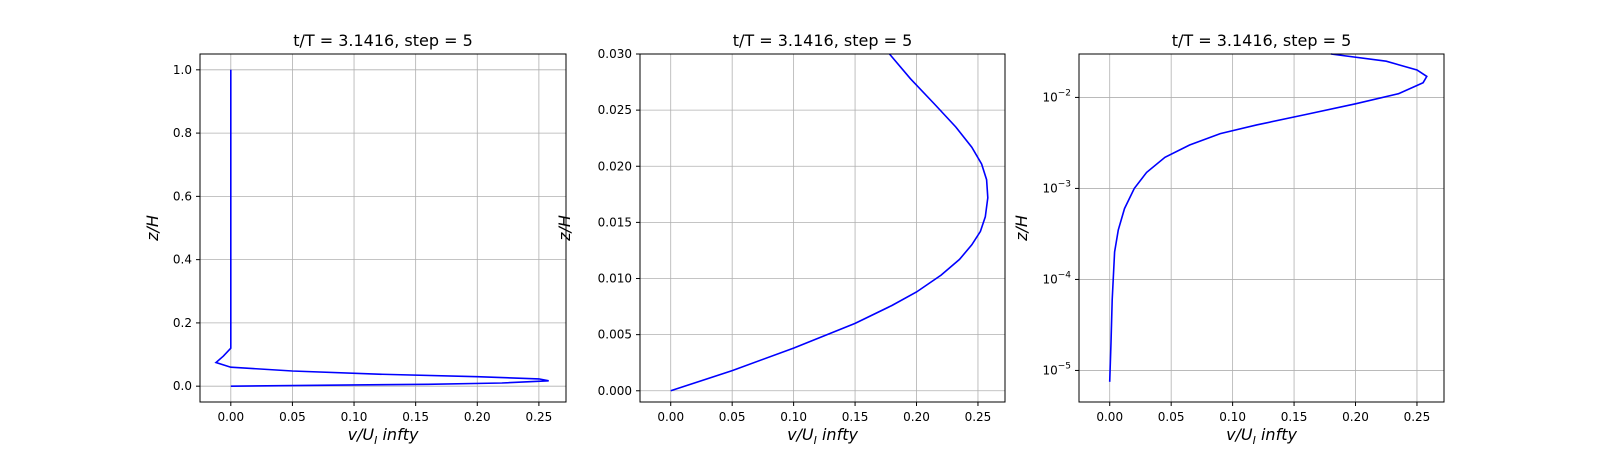 The height and width of the screenshot is (450, 1600). What do you see at coordinates (615, 166) in the screenshot?
I see `y-tick-label: 0.020` at bounding box center [615, 166].